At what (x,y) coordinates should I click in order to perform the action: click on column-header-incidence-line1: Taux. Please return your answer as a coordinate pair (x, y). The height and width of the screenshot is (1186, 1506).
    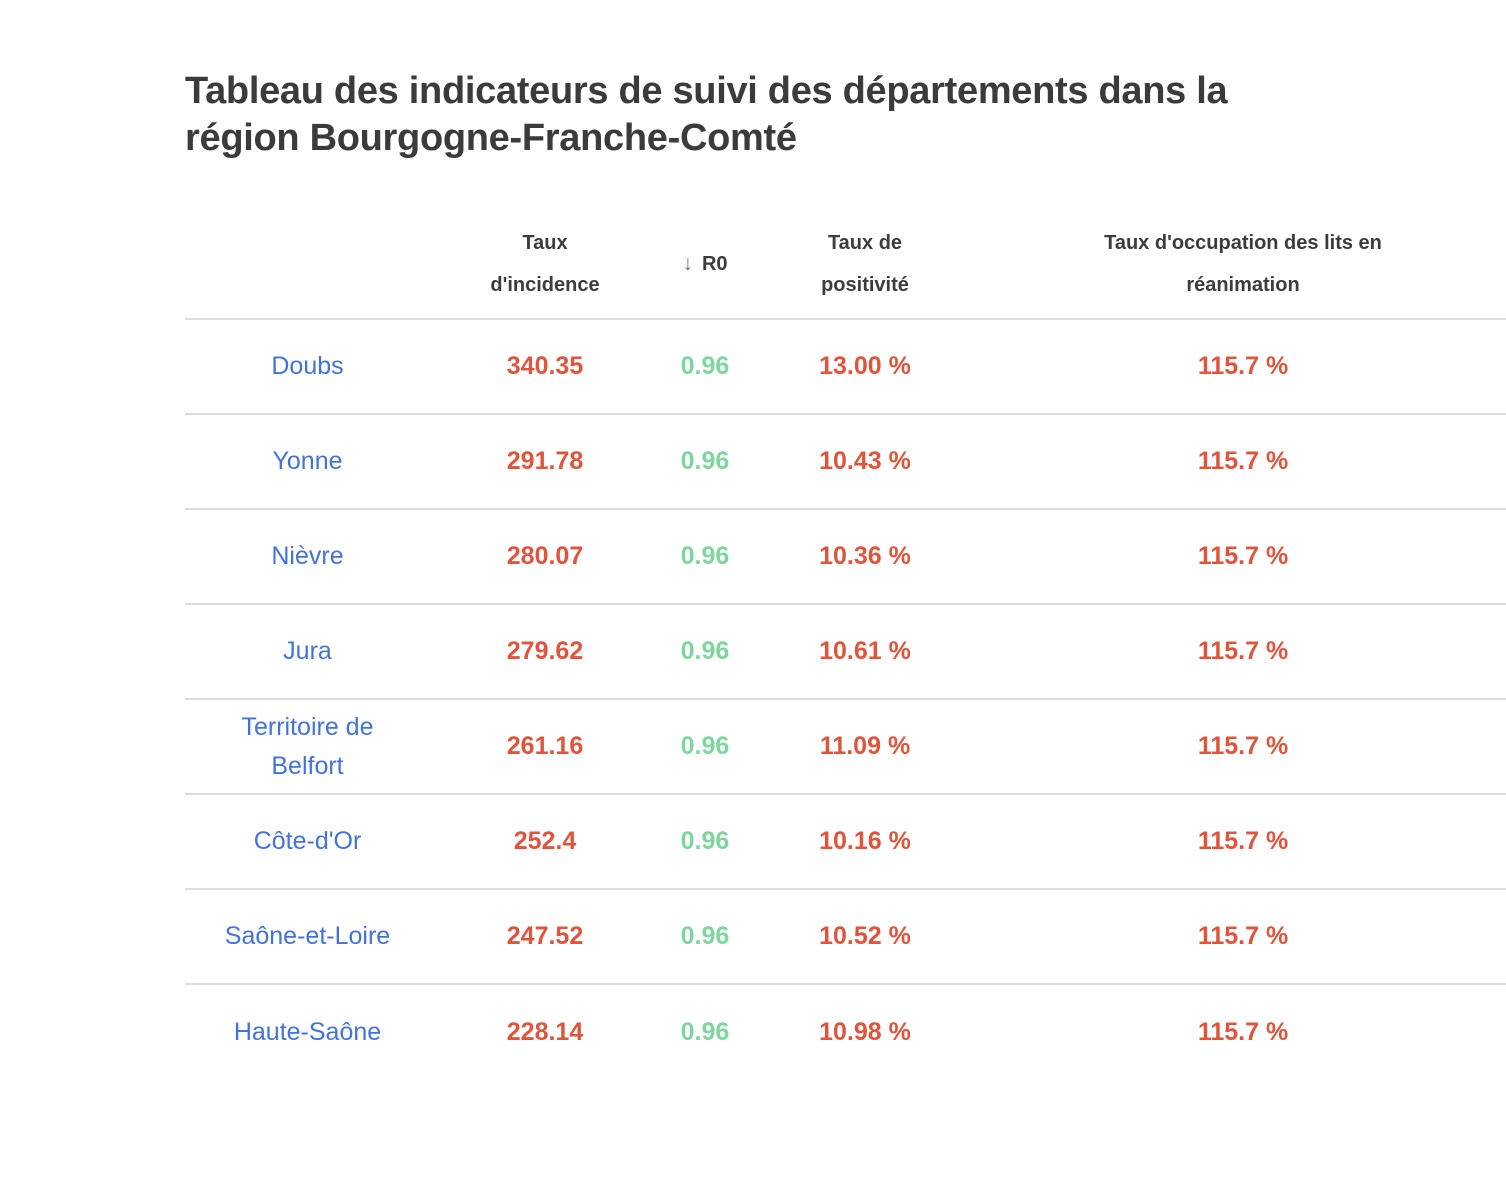
    Looking at the image, I should click on (545, 243).